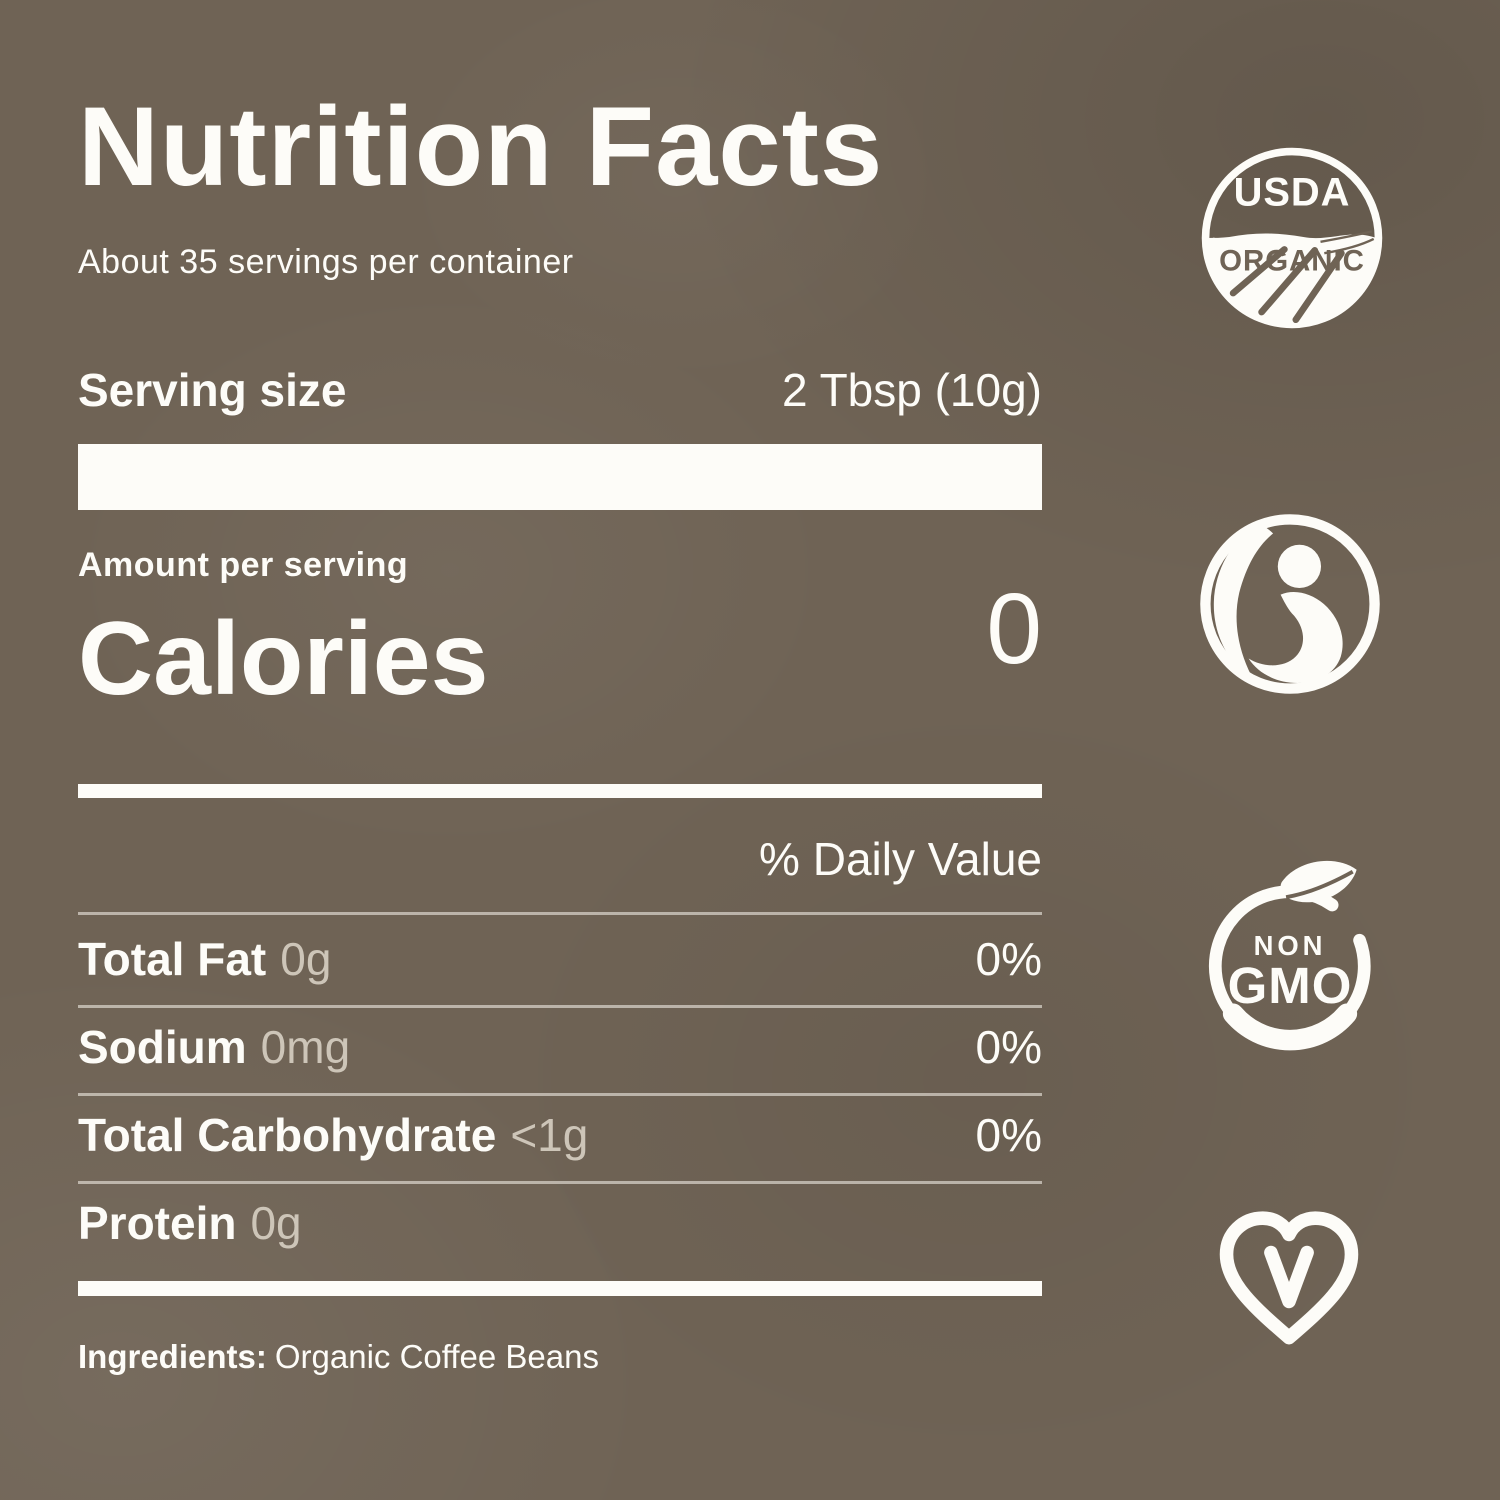 The width and height of the screenshot is (1500, 1500). Describe the element at coordinates (560, 1223) in the screenshot. I see `nutrient-row-protein: Protein 0g` at that location.